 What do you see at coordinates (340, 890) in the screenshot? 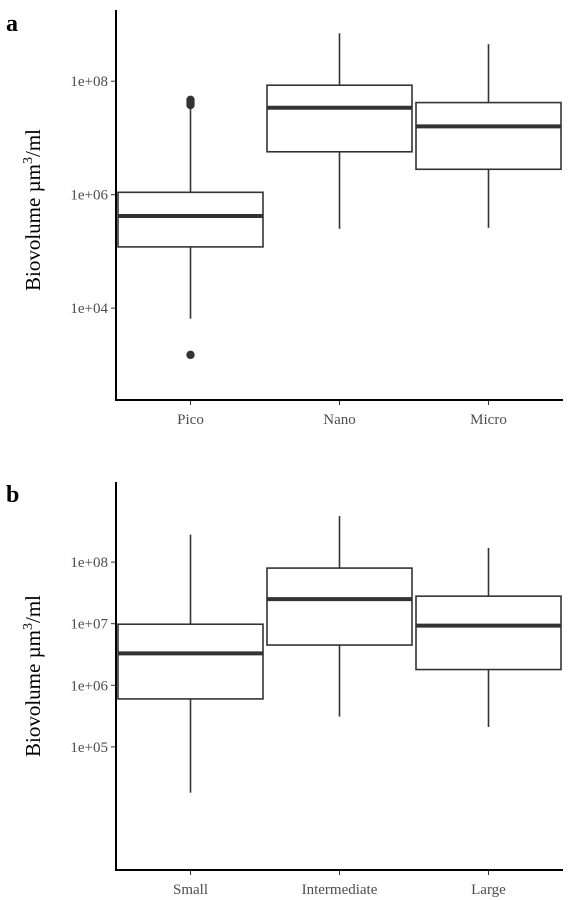
I see `x-tick-label: Intermediate` at bounding box center [340, 890].